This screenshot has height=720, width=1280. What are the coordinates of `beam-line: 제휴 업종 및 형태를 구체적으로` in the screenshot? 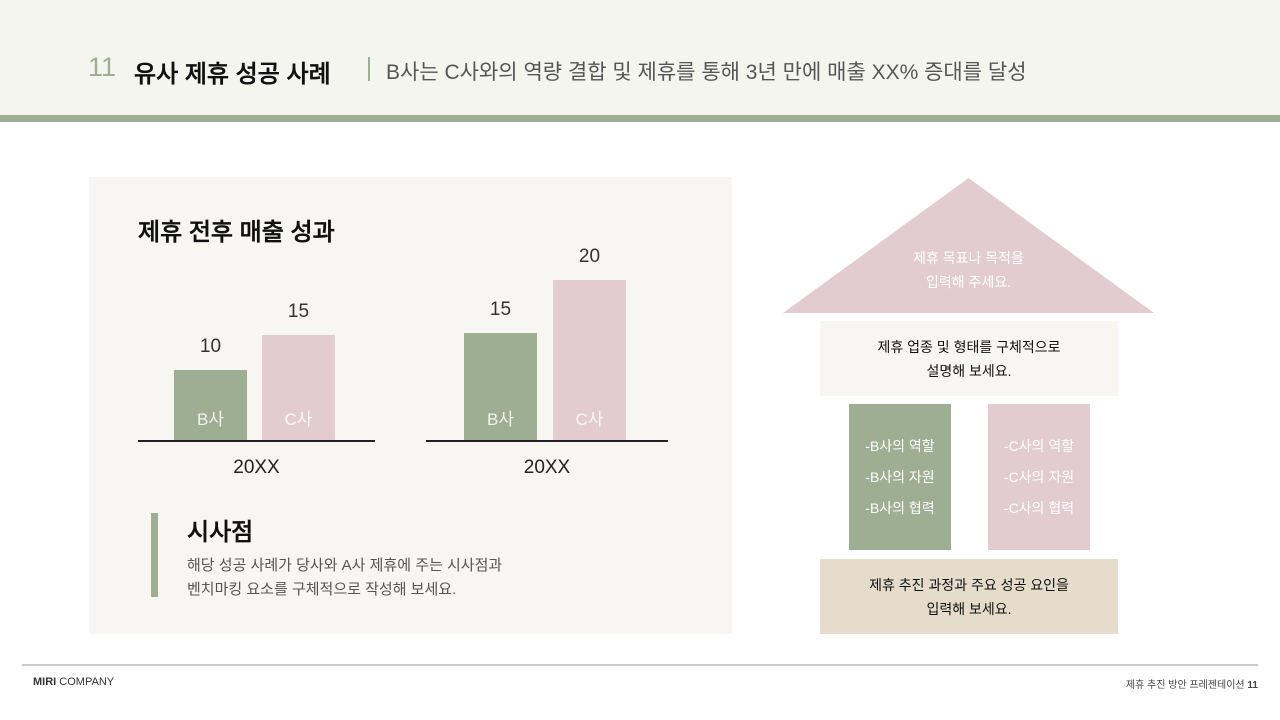 It's located at (969, 346).